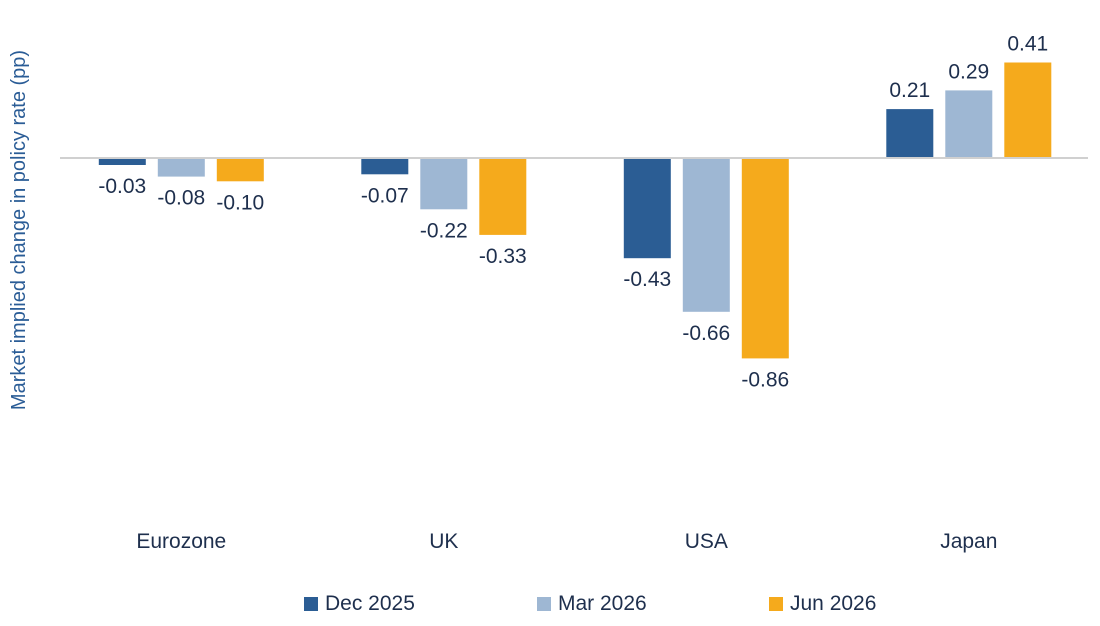 This screenshot has width=1100, height=626. Describe the element at coordinates (544, 604) in the screenshot. I see `legend-swatch-mar-2026` at that location.